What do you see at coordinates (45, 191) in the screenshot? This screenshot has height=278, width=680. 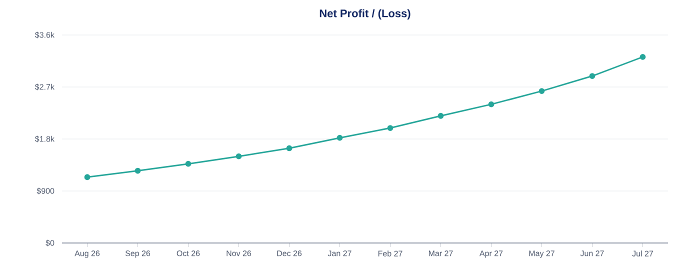 I see `y-tick-label: $900` at bounding box center [45, 191].